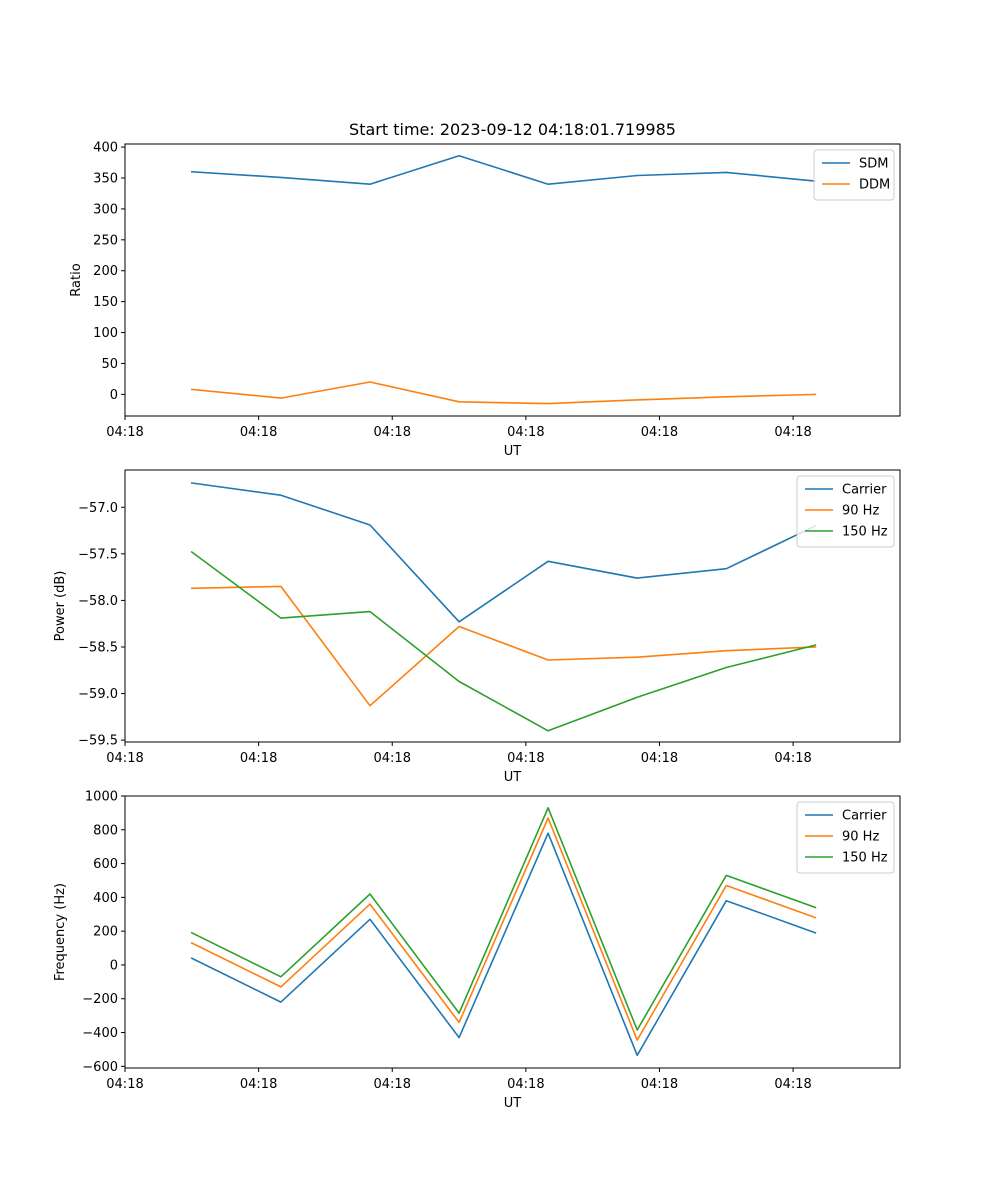  I want to click on y-tick-label: 100, so click(105, 333).